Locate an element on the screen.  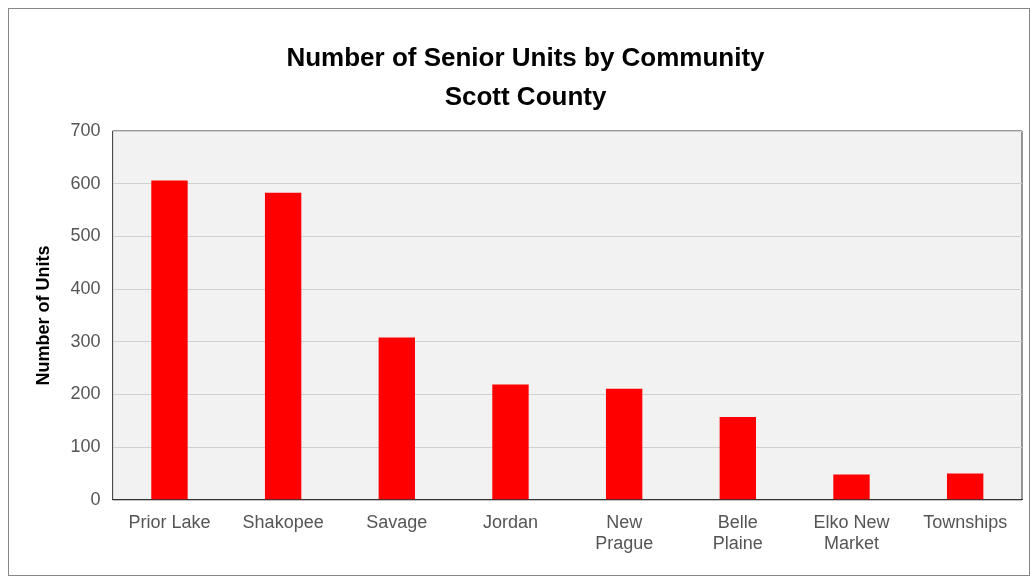
y-tick-label: 300 is located at coordinates (85, 340).